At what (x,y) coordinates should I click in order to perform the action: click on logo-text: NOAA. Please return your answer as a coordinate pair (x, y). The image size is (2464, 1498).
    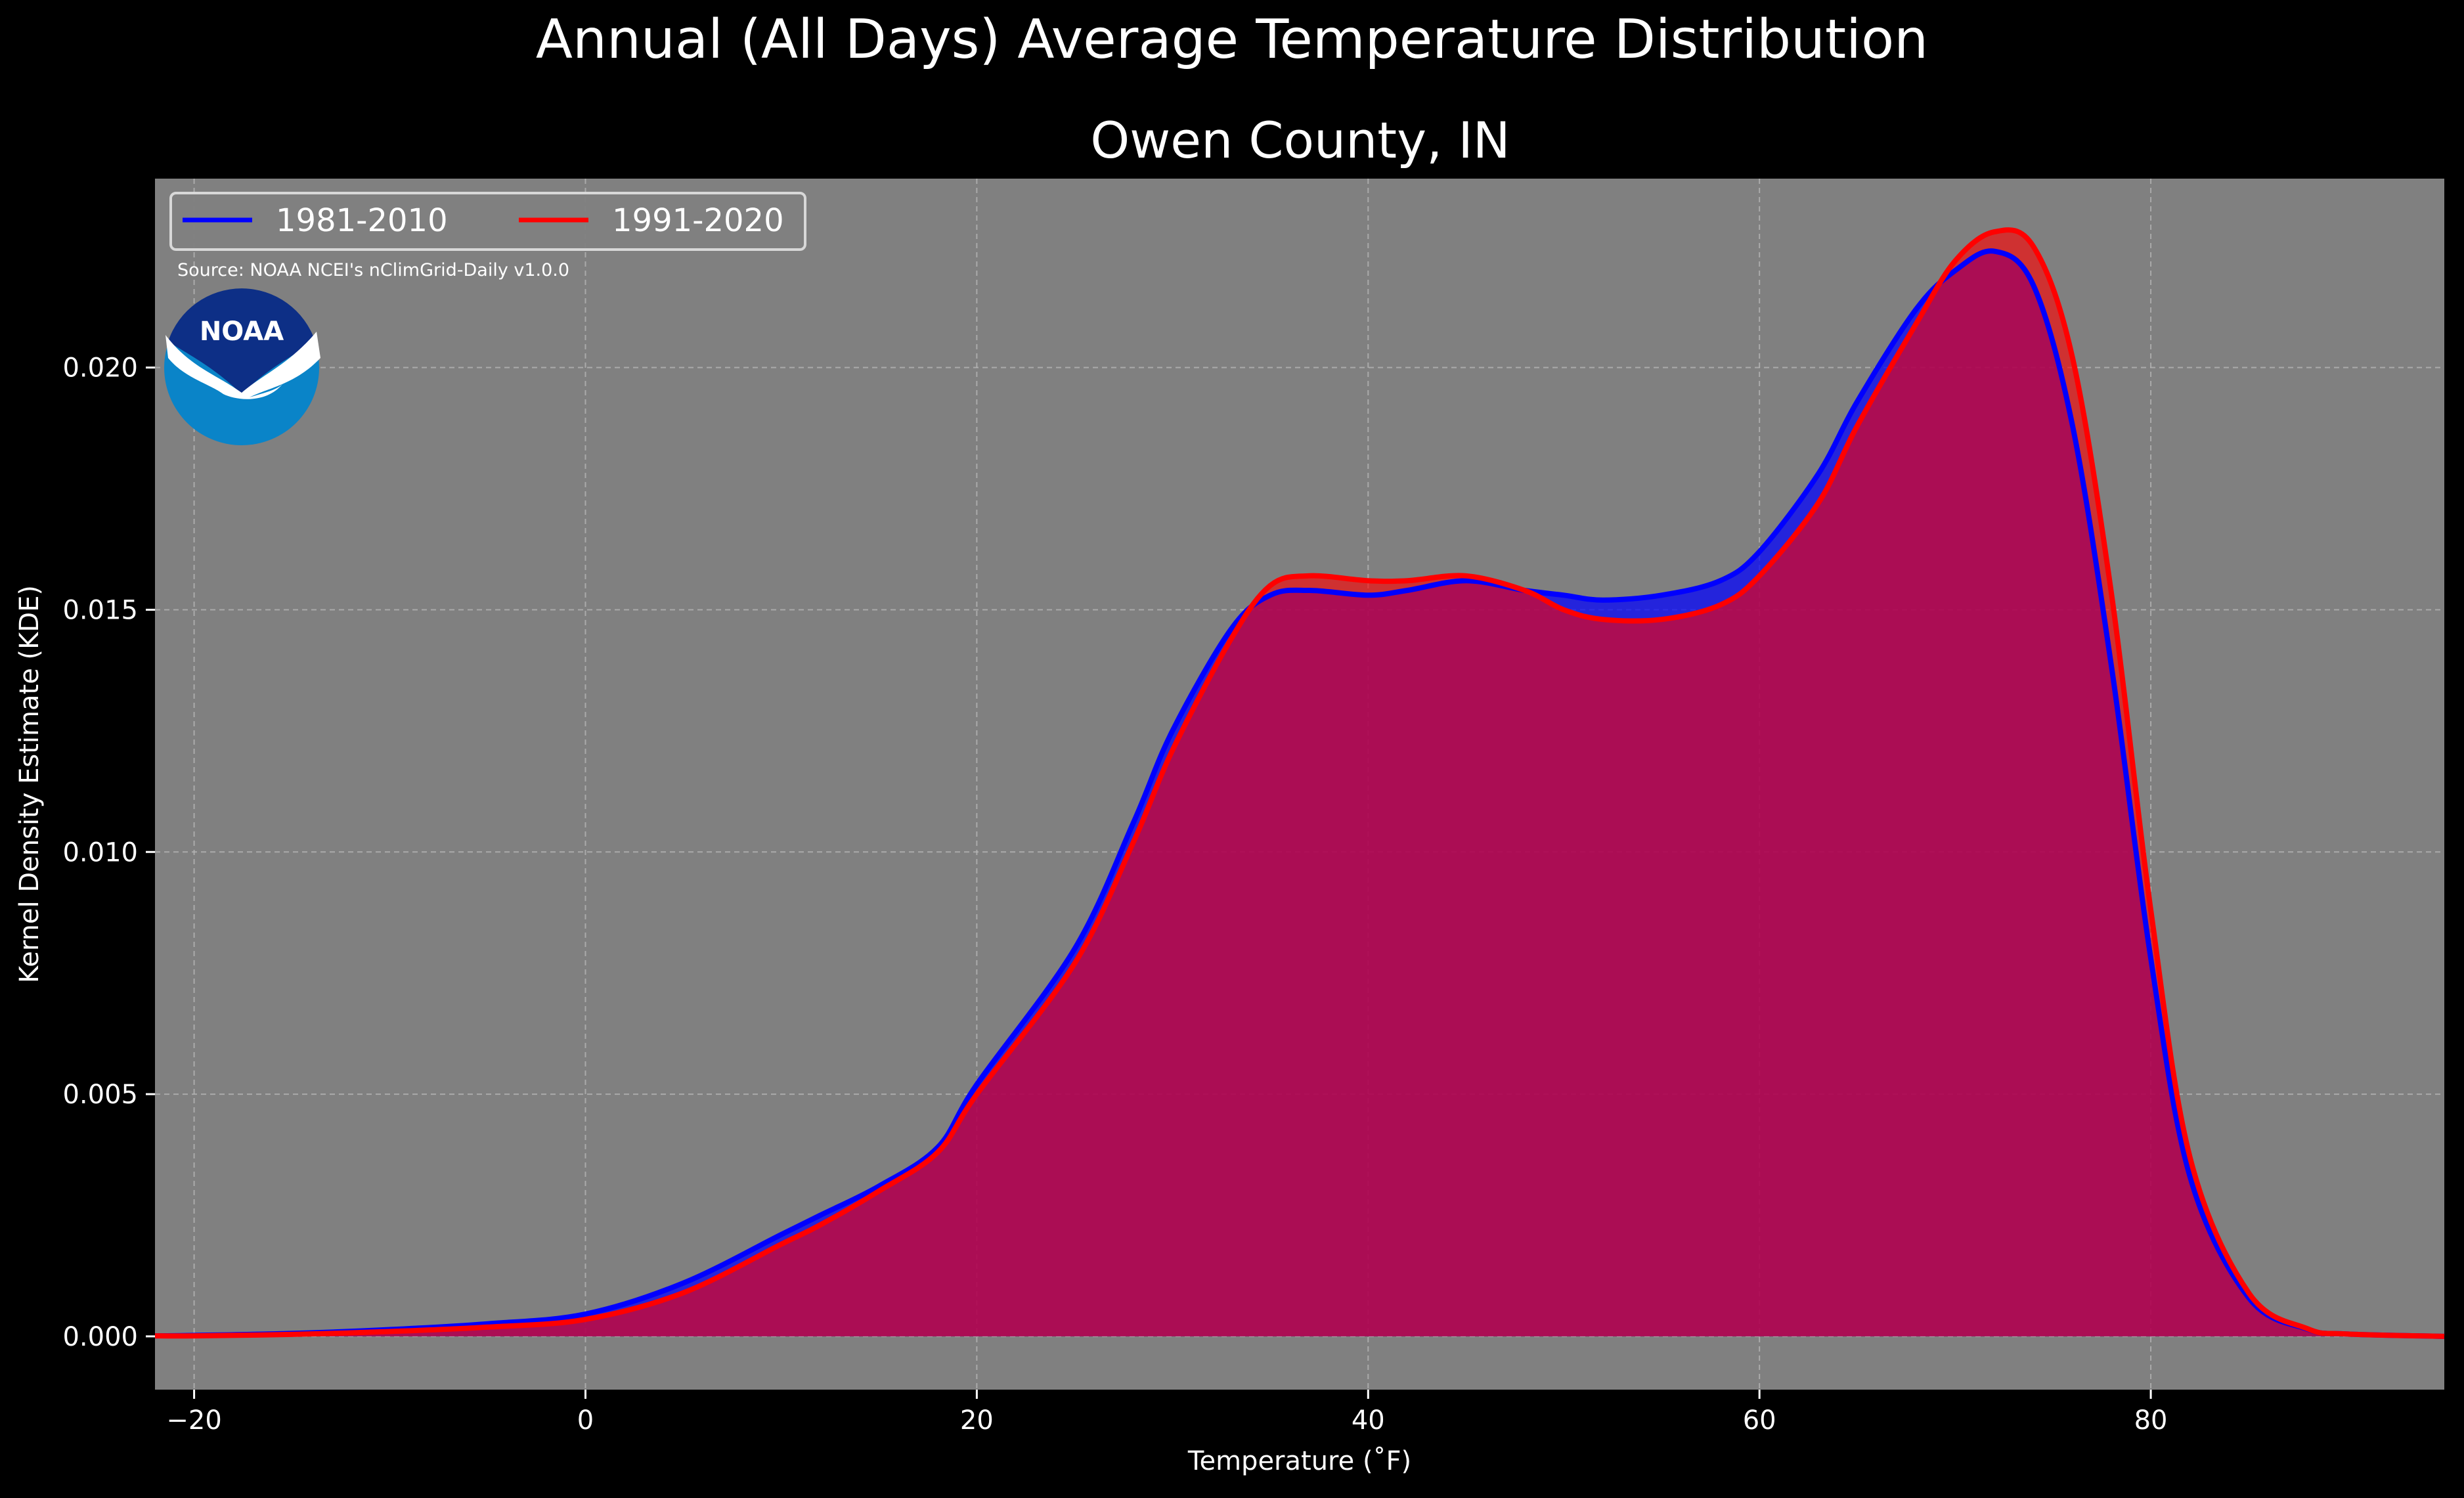
    Looking at the image, I should click on (242, 332).